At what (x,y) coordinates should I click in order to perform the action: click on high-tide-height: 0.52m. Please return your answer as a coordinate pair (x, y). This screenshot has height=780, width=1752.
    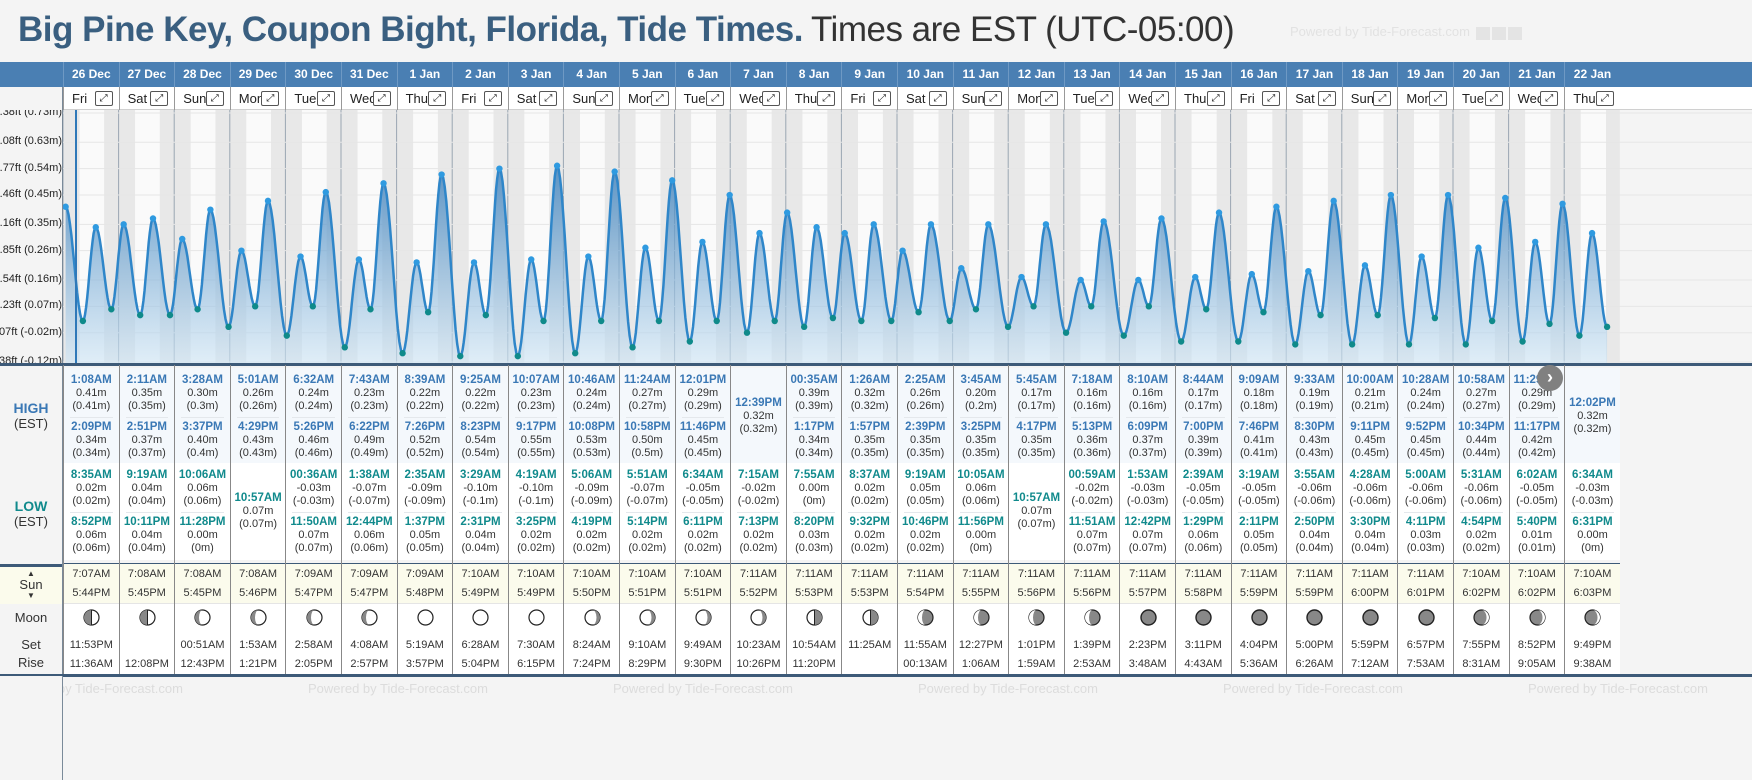
    Looking at the image, I should click on (425, 440).